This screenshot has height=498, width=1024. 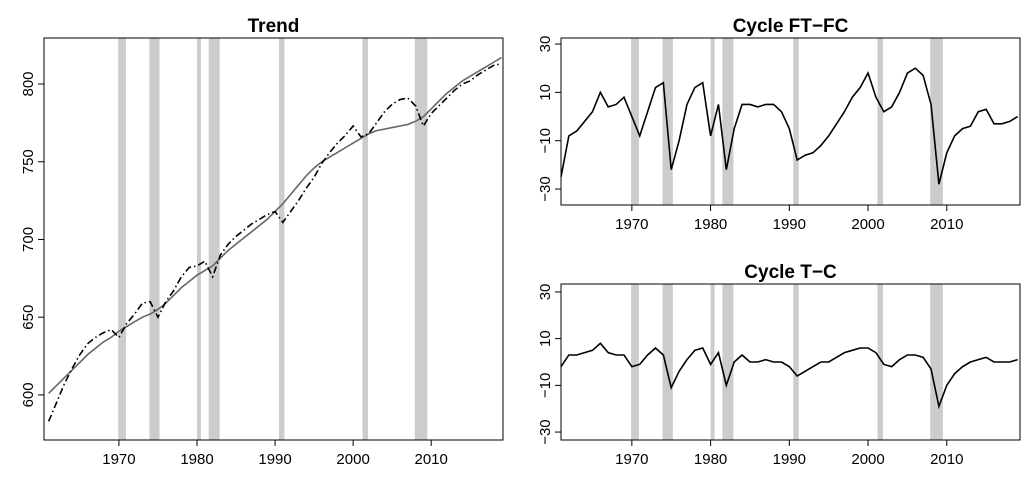 I want to click on y-tick-label: 600, so click(x=28, y=394).